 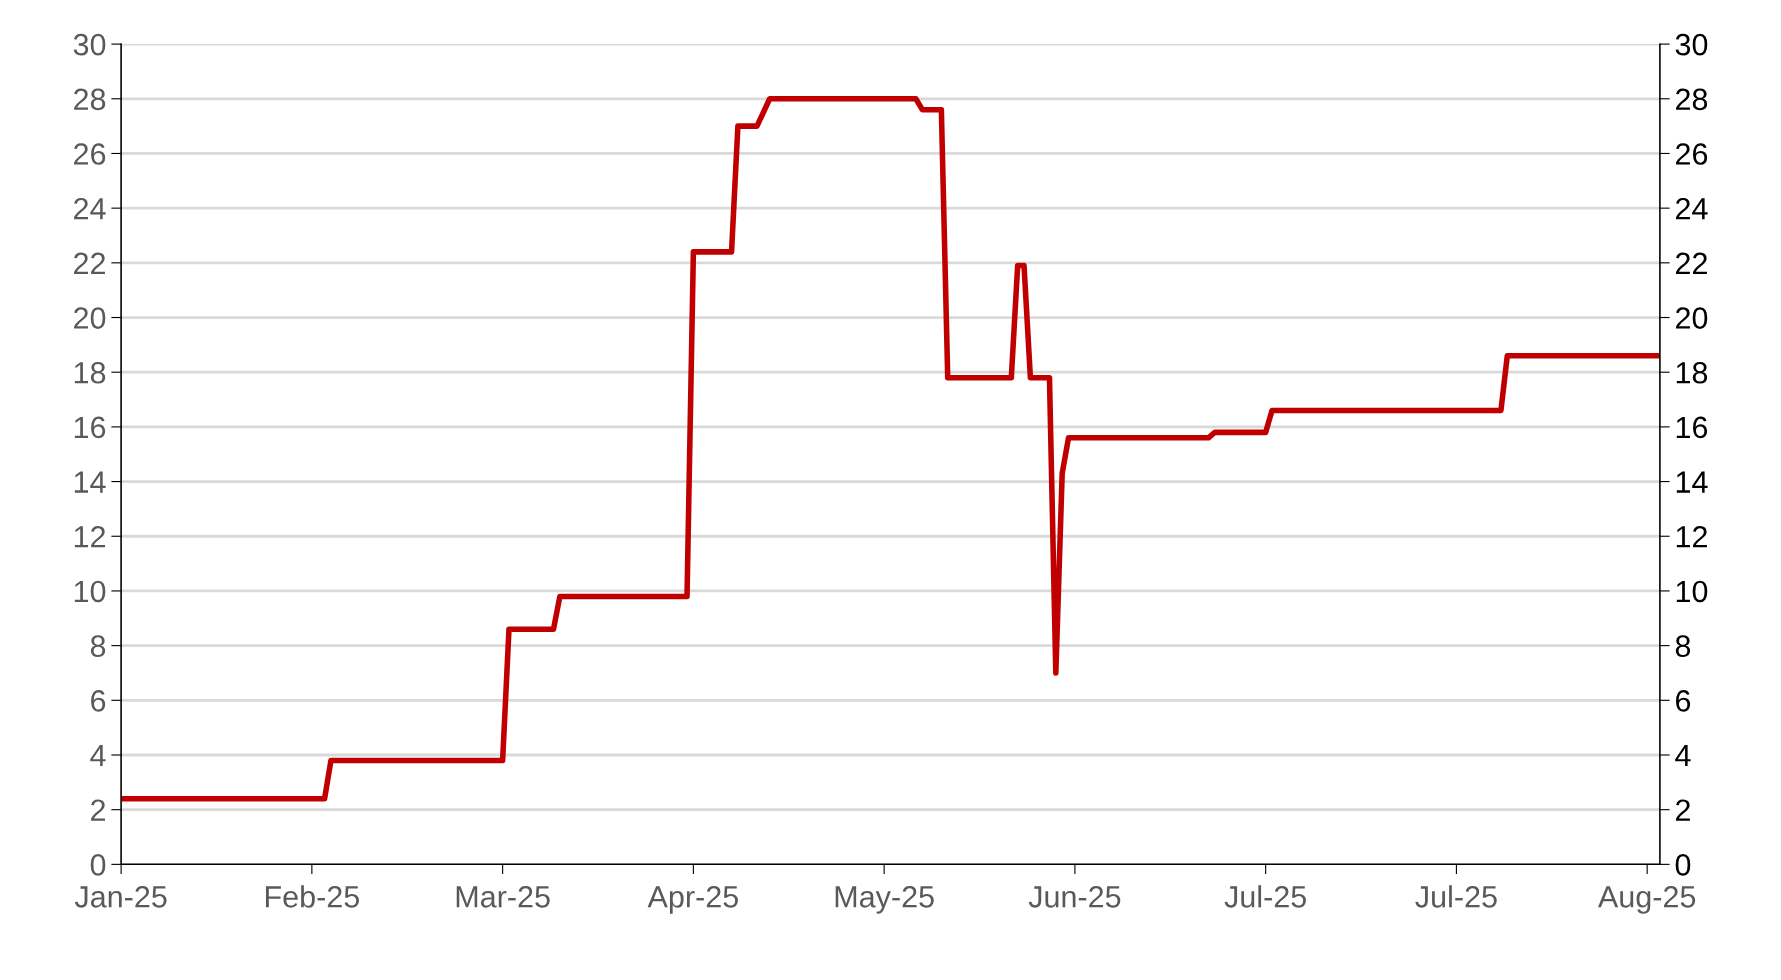 What do you see at coordinates (1683, 701) in the screenshot?
I see `y2-tick-label: 6` at bounding box center [1683, 701].